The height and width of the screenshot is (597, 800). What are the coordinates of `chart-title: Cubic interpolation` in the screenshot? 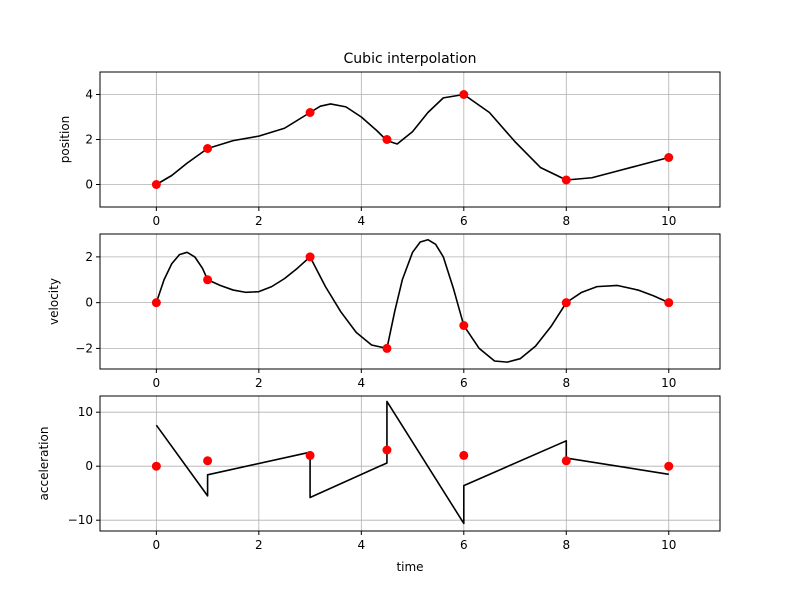 It's located at (410, 59).